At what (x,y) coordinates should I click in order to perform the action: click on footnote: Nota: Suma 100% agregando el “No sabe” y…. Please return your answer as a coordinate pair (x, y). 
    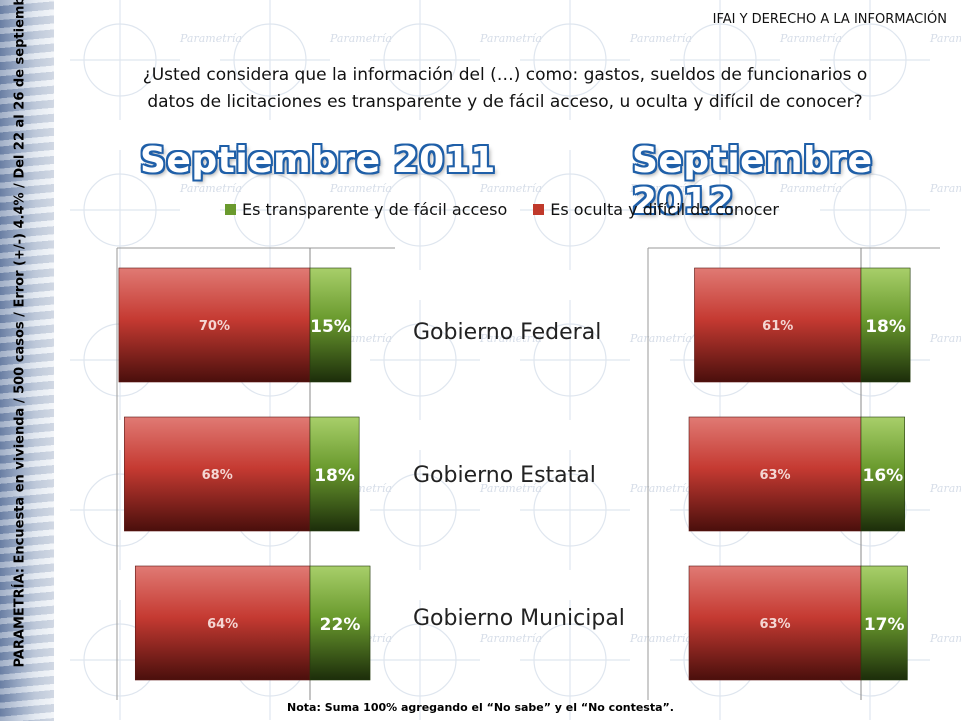
    Looking at the image, I should click on (480, 707).